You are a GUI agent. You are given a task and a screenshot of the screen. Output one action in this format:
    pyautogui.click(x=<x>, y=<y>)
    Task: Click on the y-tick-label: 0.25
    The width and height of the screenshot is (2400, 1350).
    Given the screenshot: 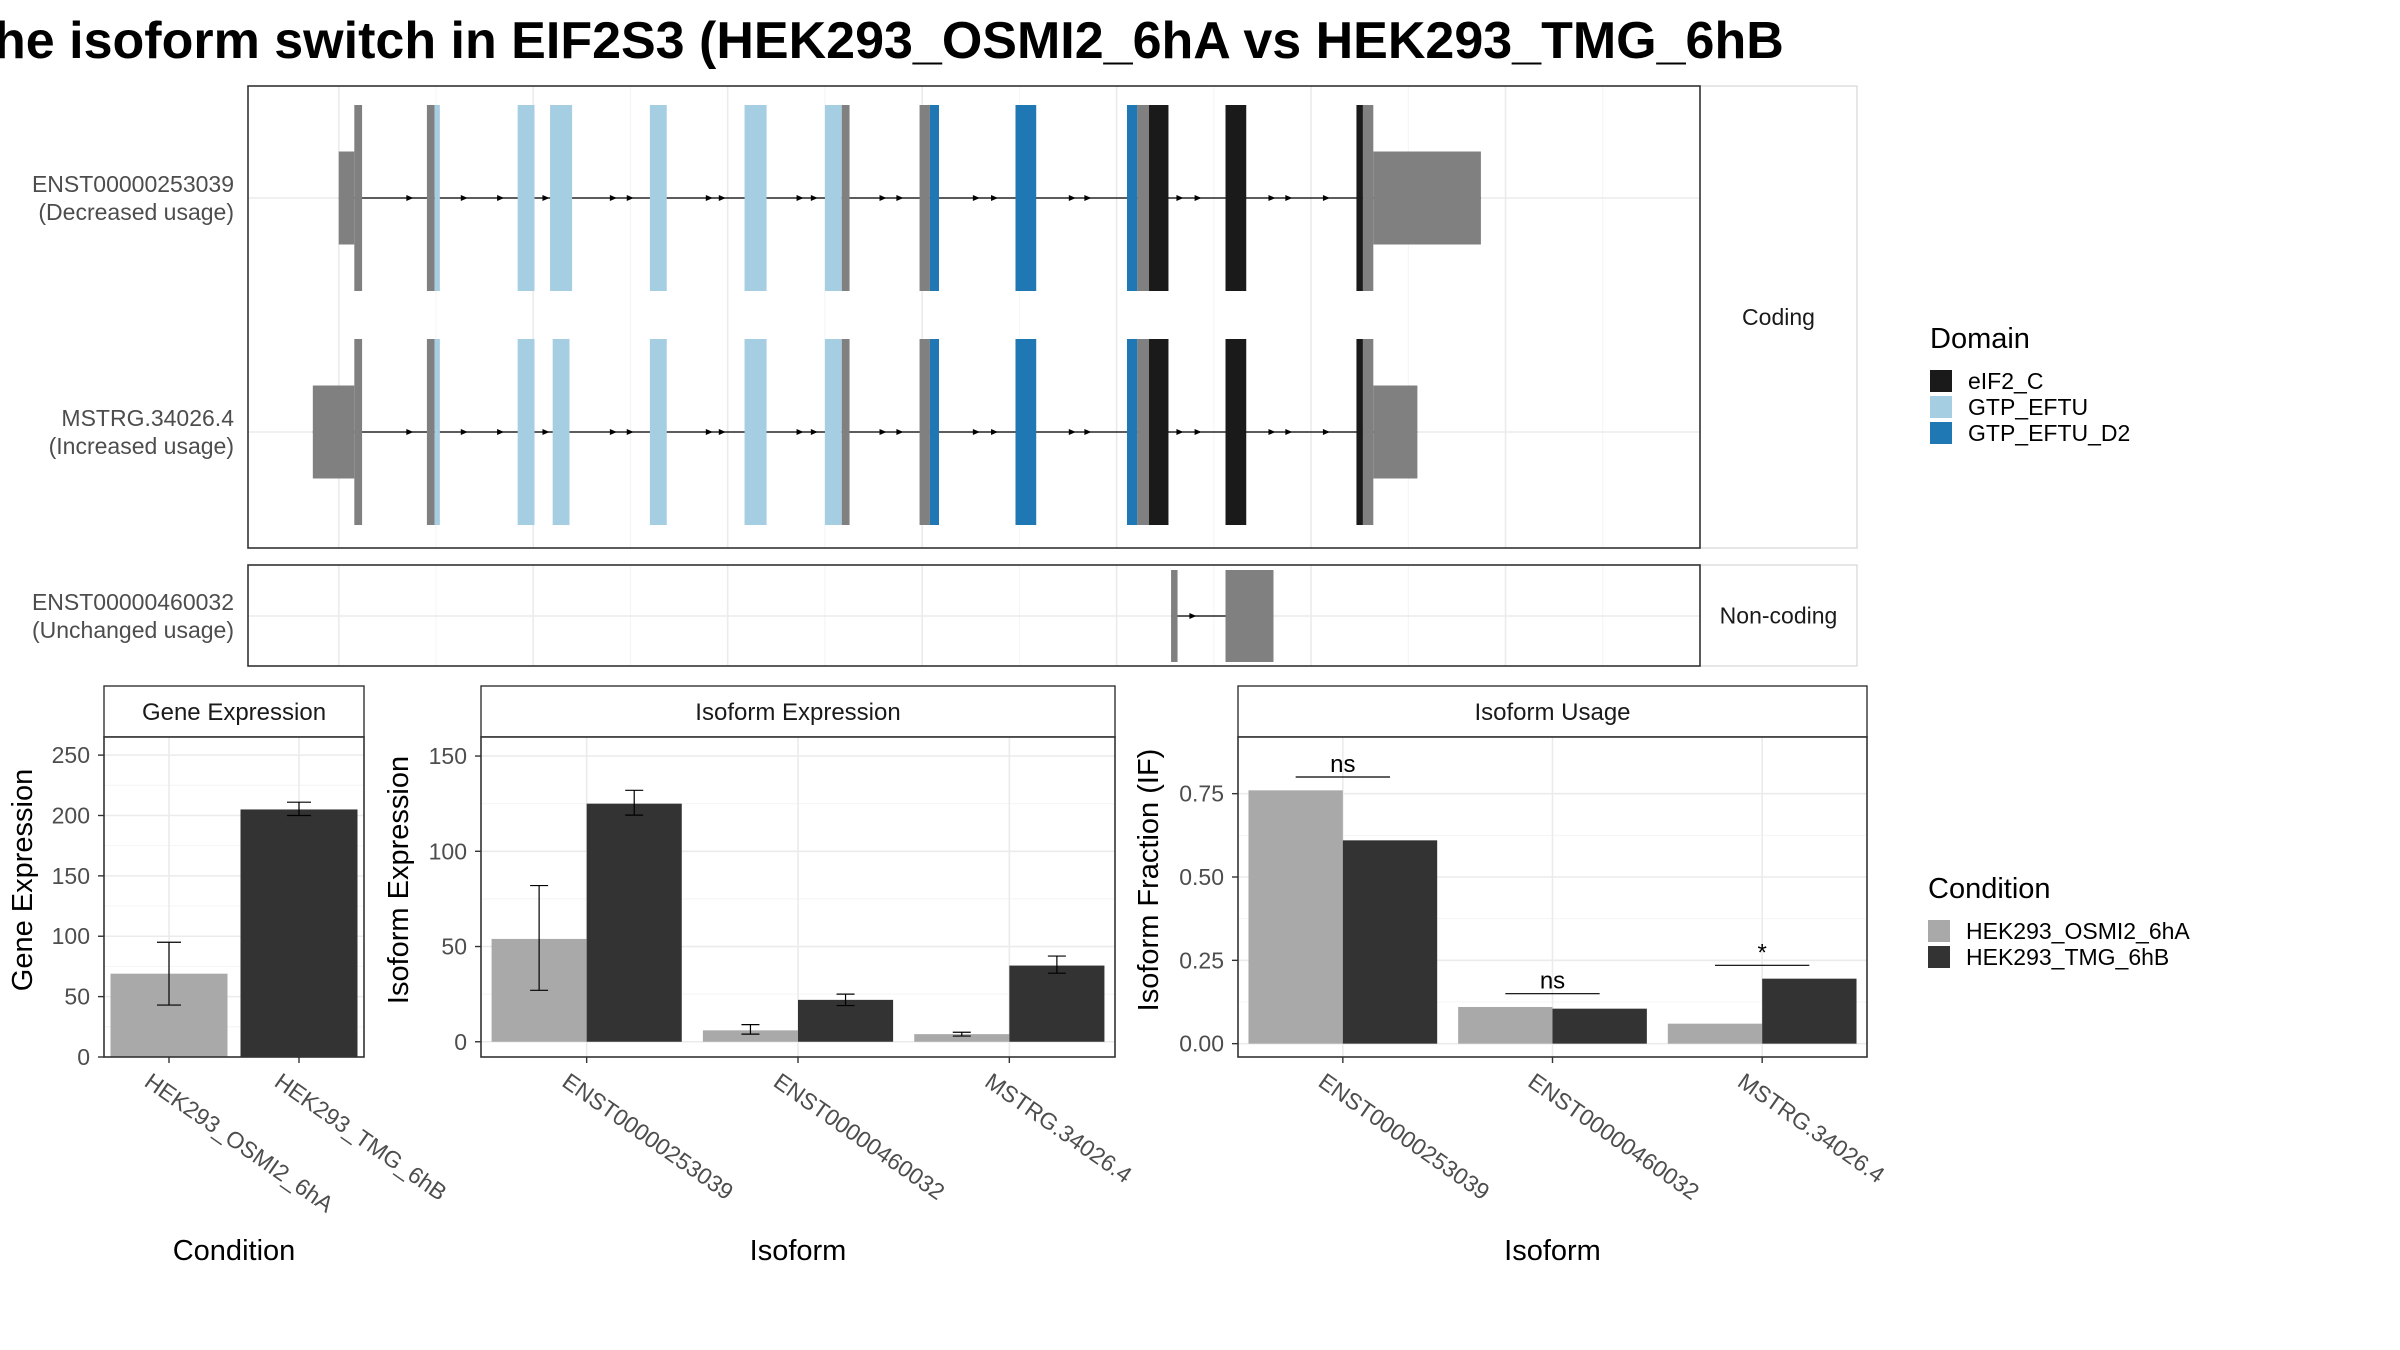 What is the action you would take?
    pyautogui.click(x=1201, y=960)
    